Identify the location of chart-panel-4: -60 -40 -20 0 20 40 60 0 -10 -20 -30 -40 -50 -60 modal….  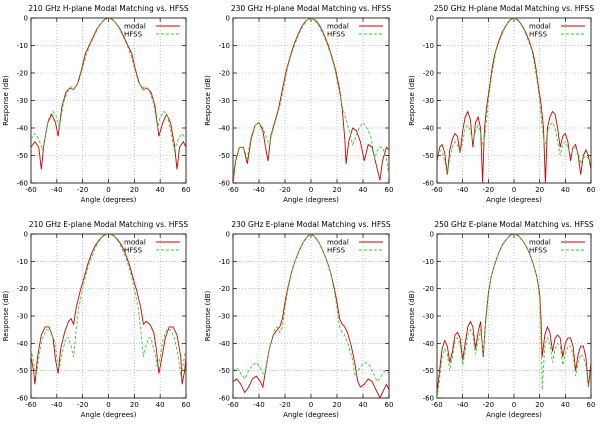
(96, 319).